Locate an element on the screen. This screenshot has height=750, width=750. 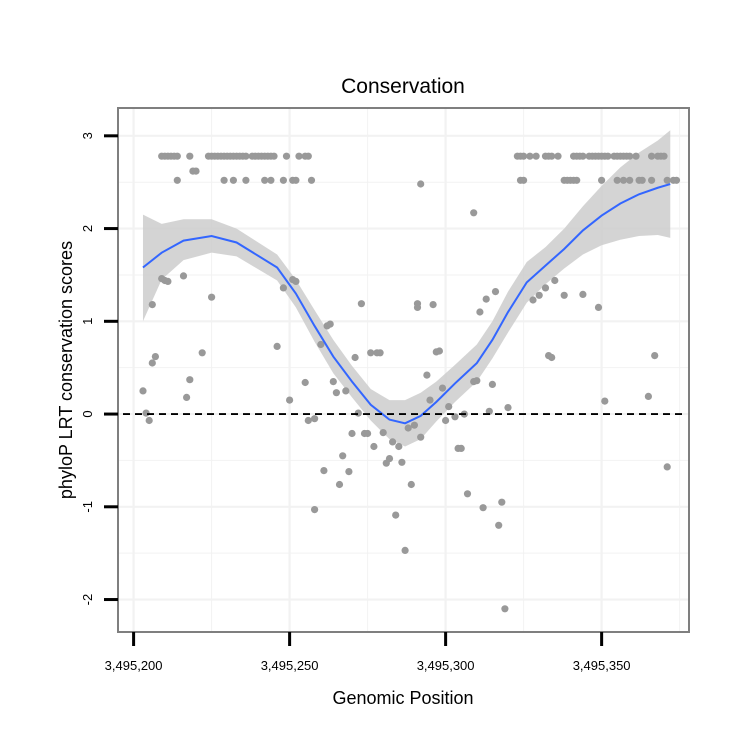
x-tick-label: 3,495,250 is located at coordinates (290, 665).